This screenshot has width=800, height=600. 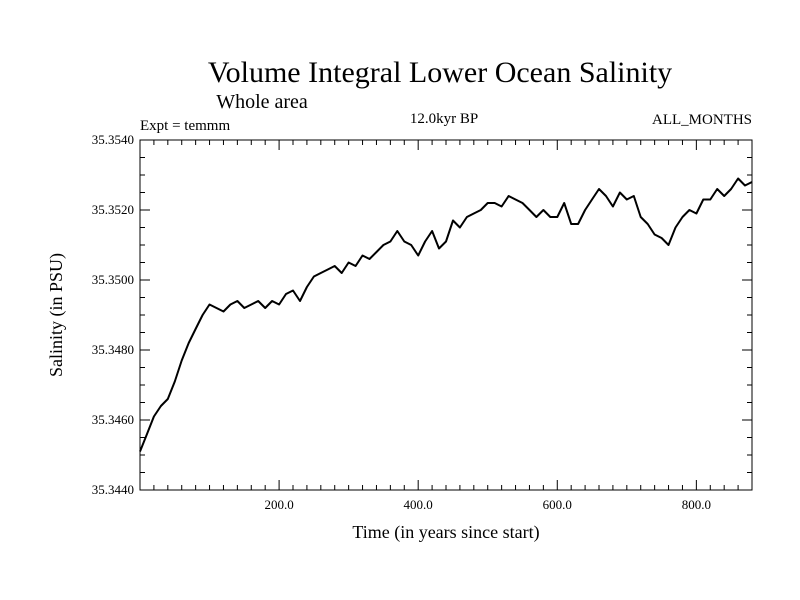 I want to click on y-tick-label: 35.3480, so click(x=113, y=349).